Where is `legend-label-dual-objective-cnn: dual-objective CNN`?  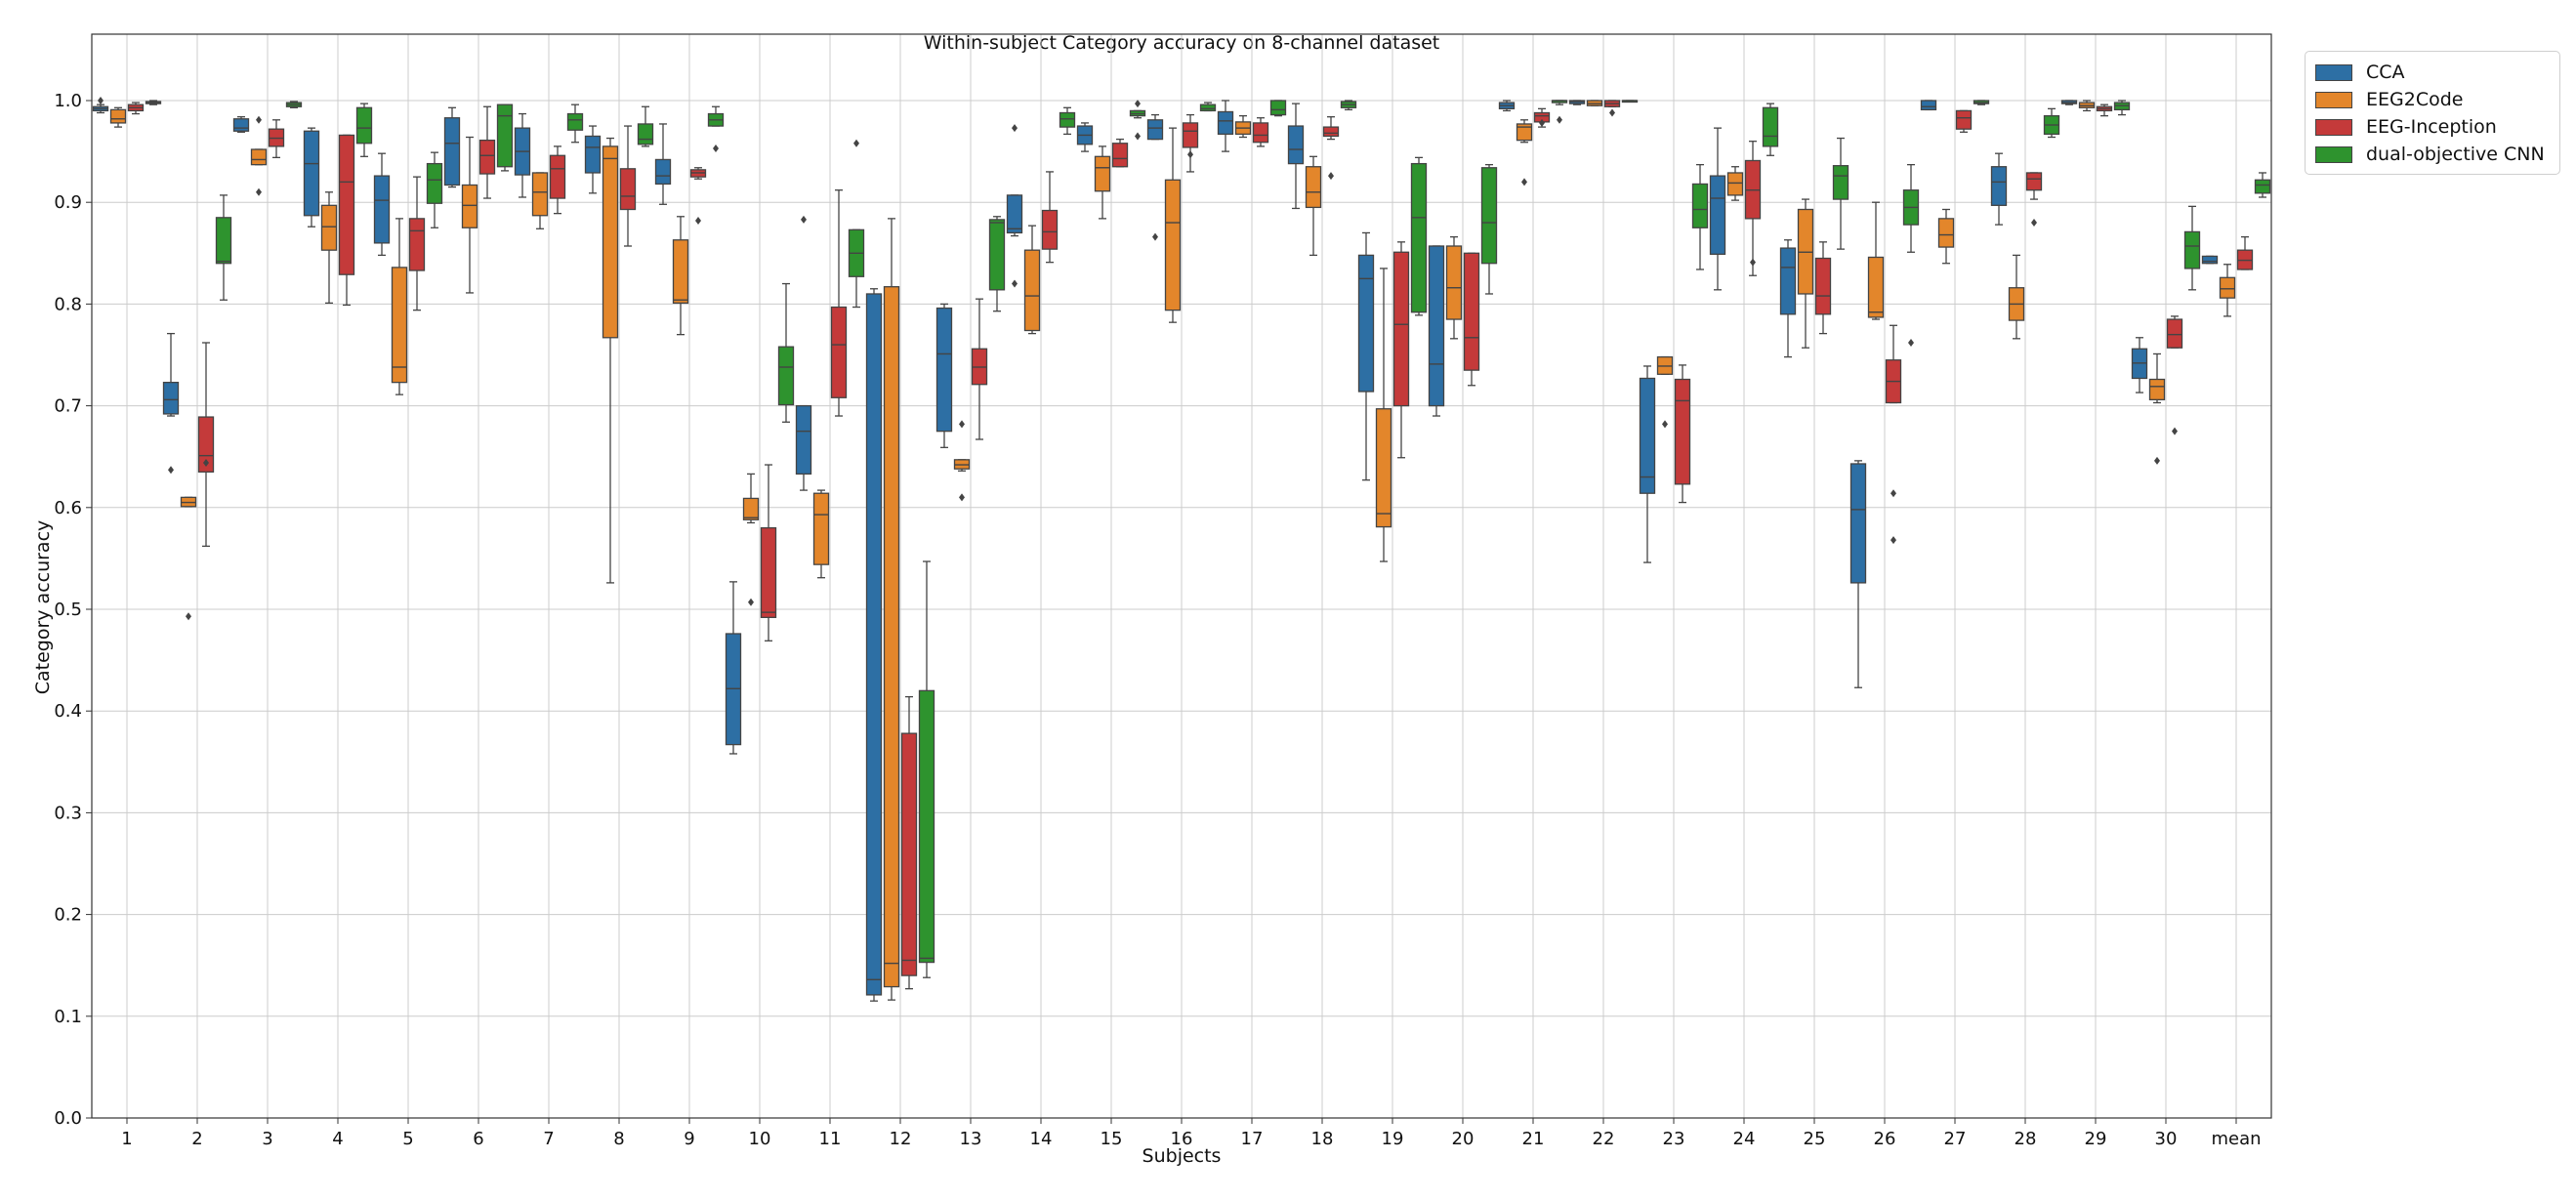 legend-label-dual-objective-cnn: dual-objective CNN is located at coordinates (2455, 154).